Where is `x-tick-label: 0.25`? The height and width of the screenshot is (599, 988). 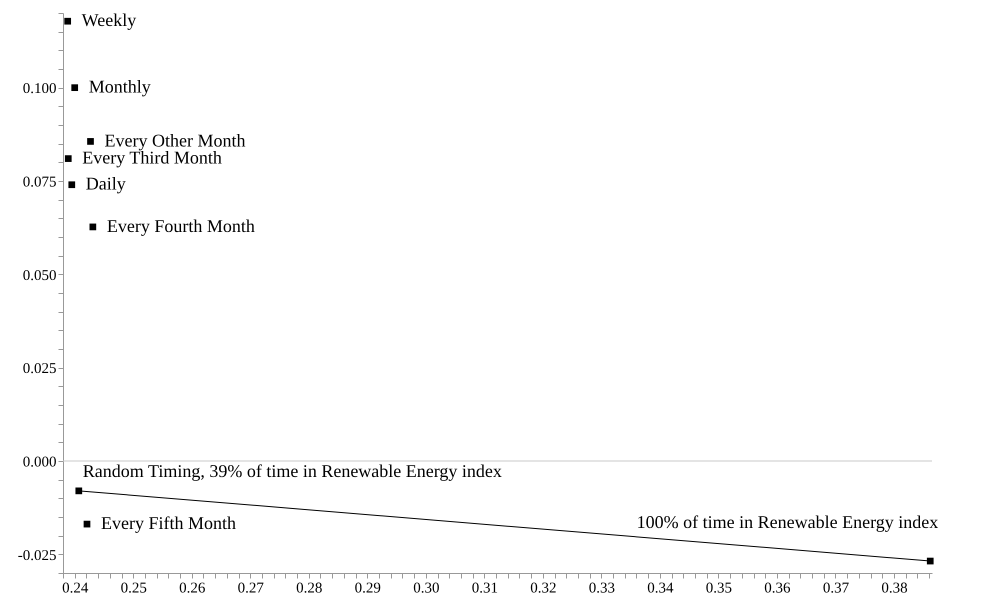 x-tick-label: 0.25 is located at coordinates (133, 588).